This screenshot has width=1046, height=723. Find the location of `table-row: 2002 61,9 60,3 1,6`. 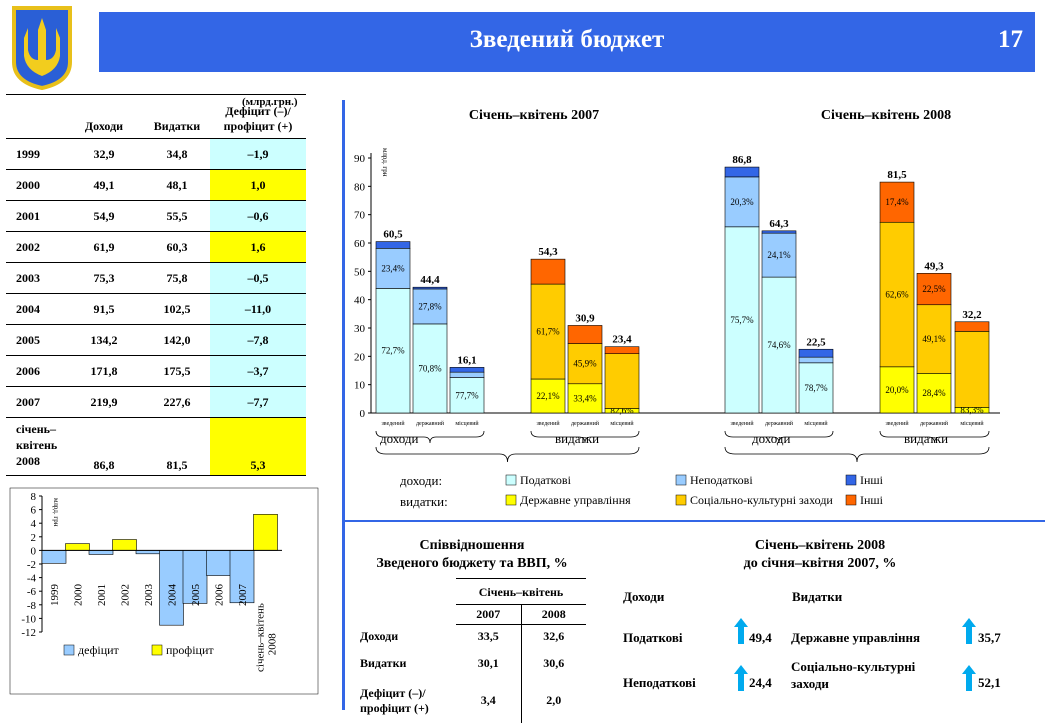

table-row: 2002 61,9 60,3 1,6 is located at coordinates (156, 247).